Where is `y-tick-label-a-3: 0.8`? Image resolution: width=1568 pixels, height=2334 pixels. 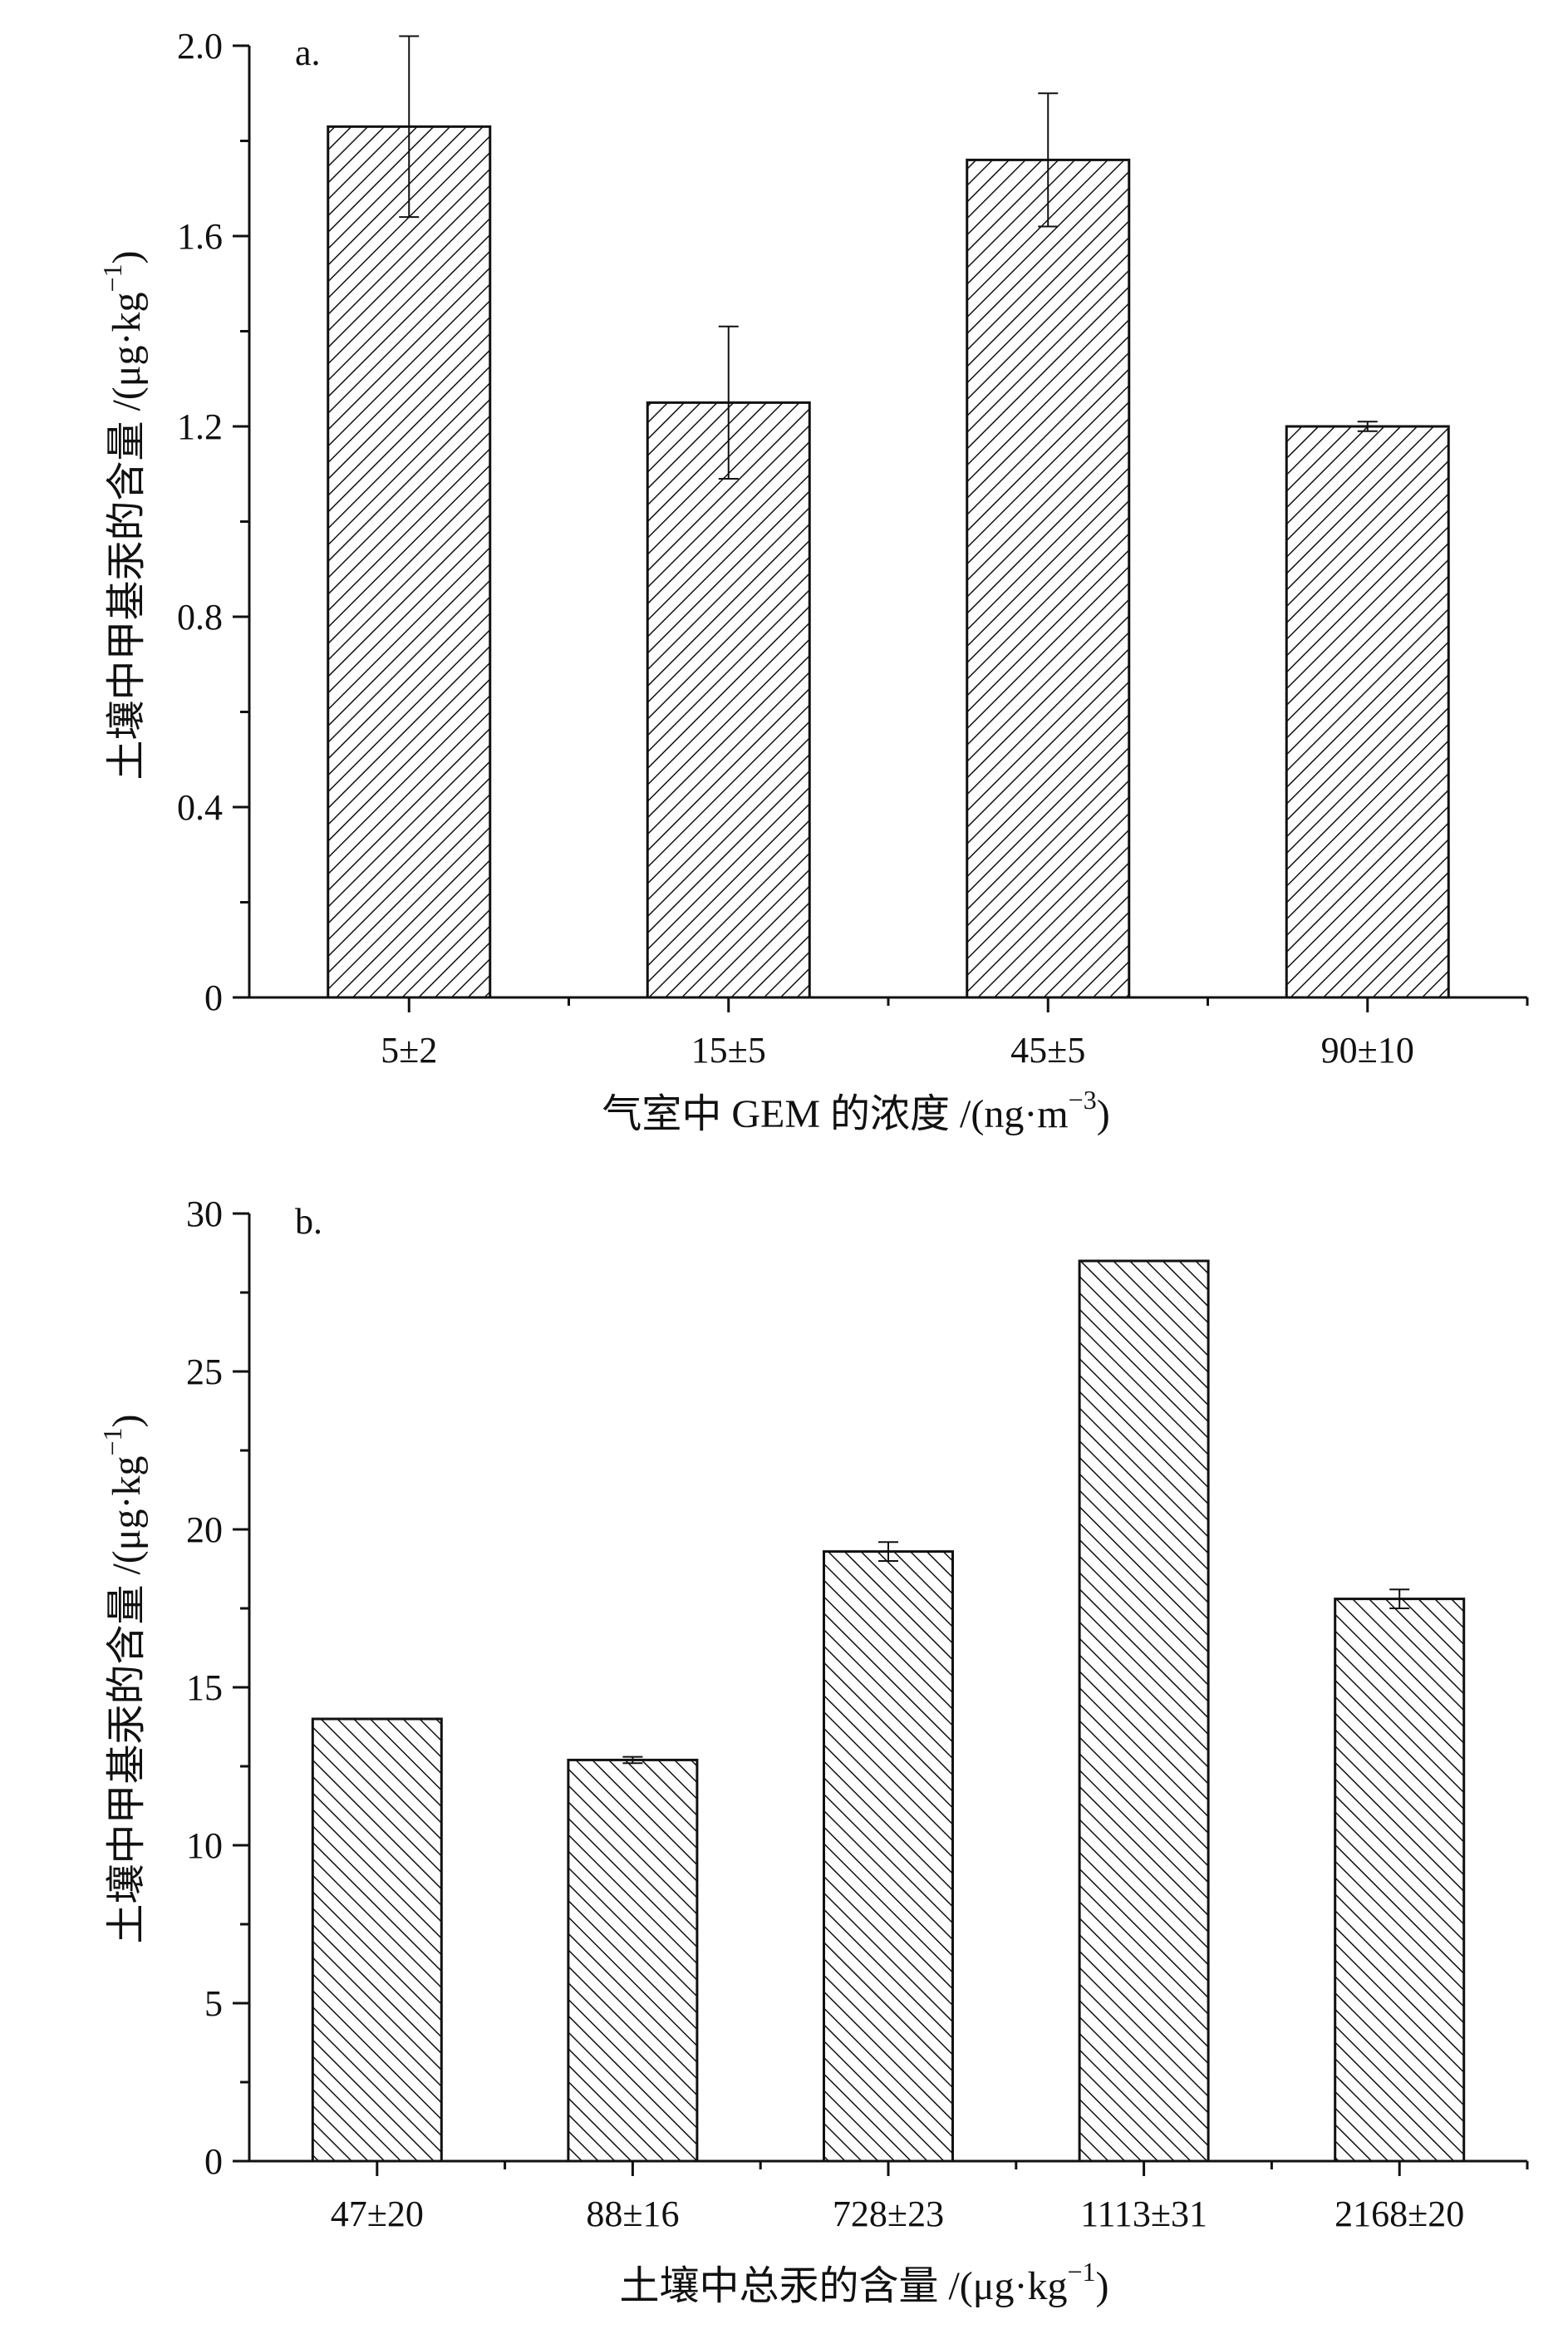
y-tick-label-a-3: 0.8 is located at coordinates (200, 617).